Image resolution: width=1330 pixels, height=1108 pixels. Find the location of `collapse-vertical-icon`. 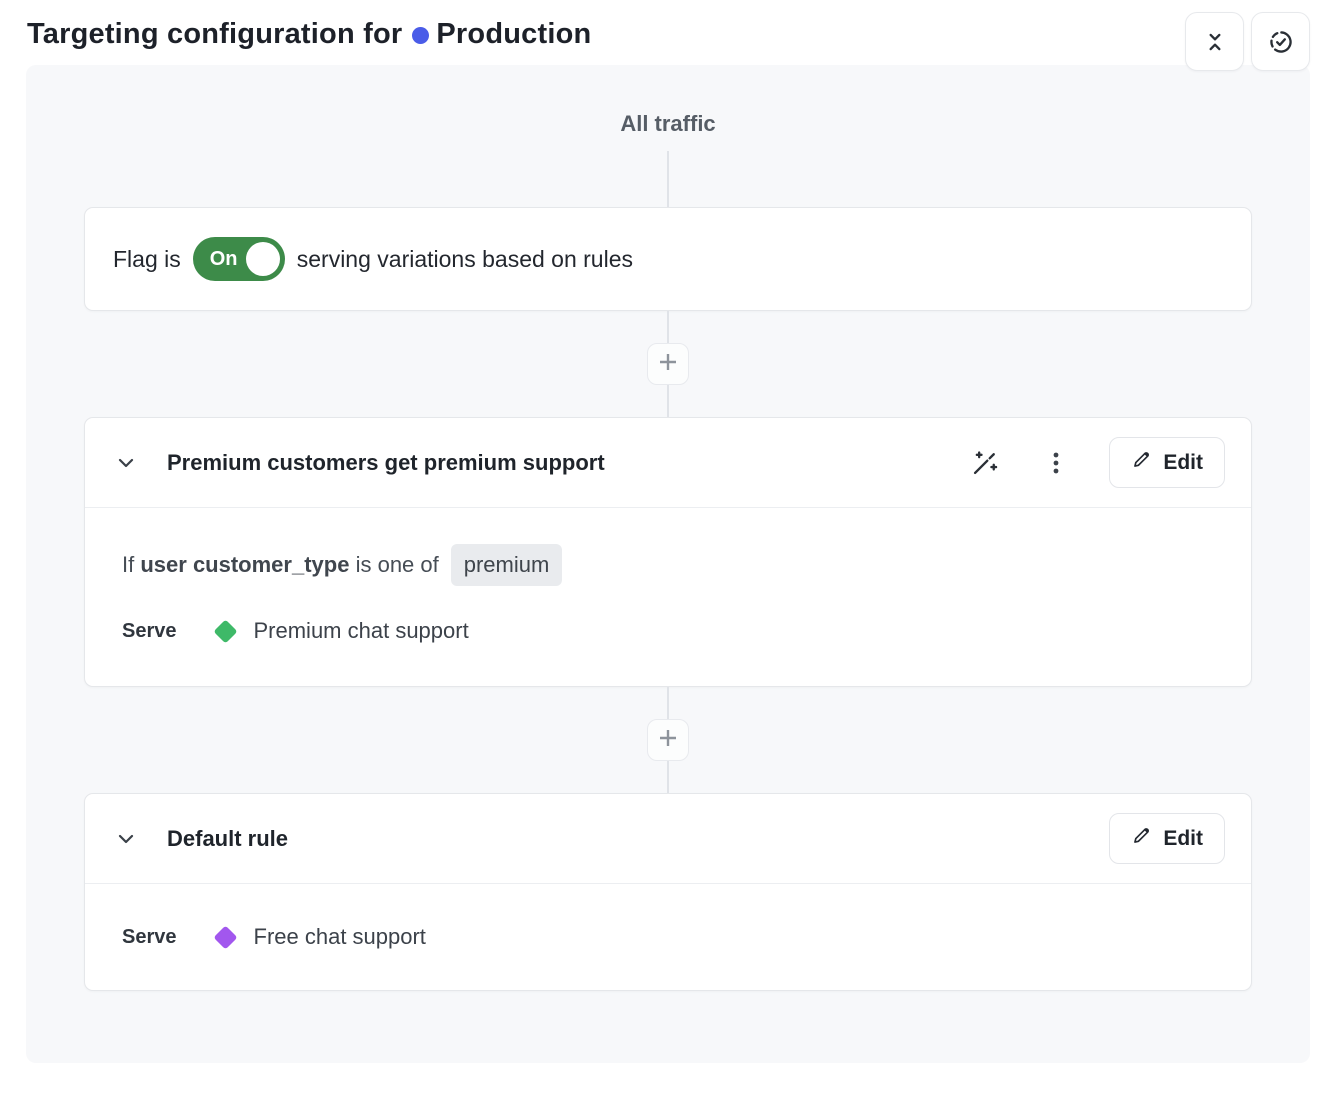

collapse-vertical-icon is located at coordinates (1215, 42).